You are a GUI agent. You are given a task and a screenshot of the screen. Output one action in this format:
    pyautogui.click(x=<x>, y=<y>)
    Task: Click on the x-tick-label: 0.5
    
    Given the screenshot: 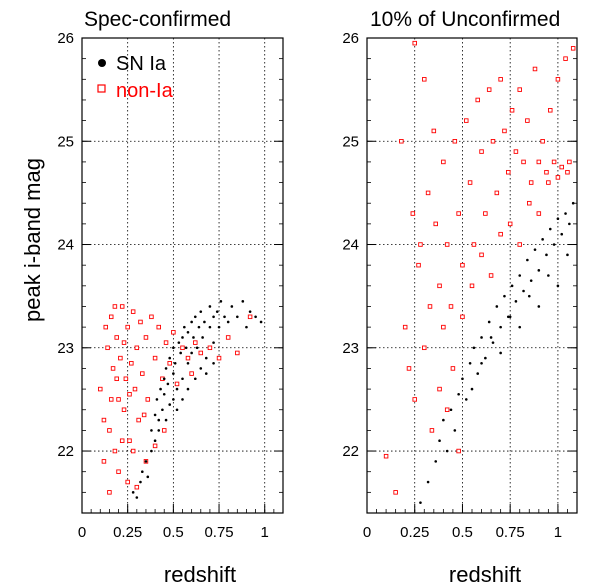 What is the action you would take?
    pyautogui.click(x=173, y=532)
    